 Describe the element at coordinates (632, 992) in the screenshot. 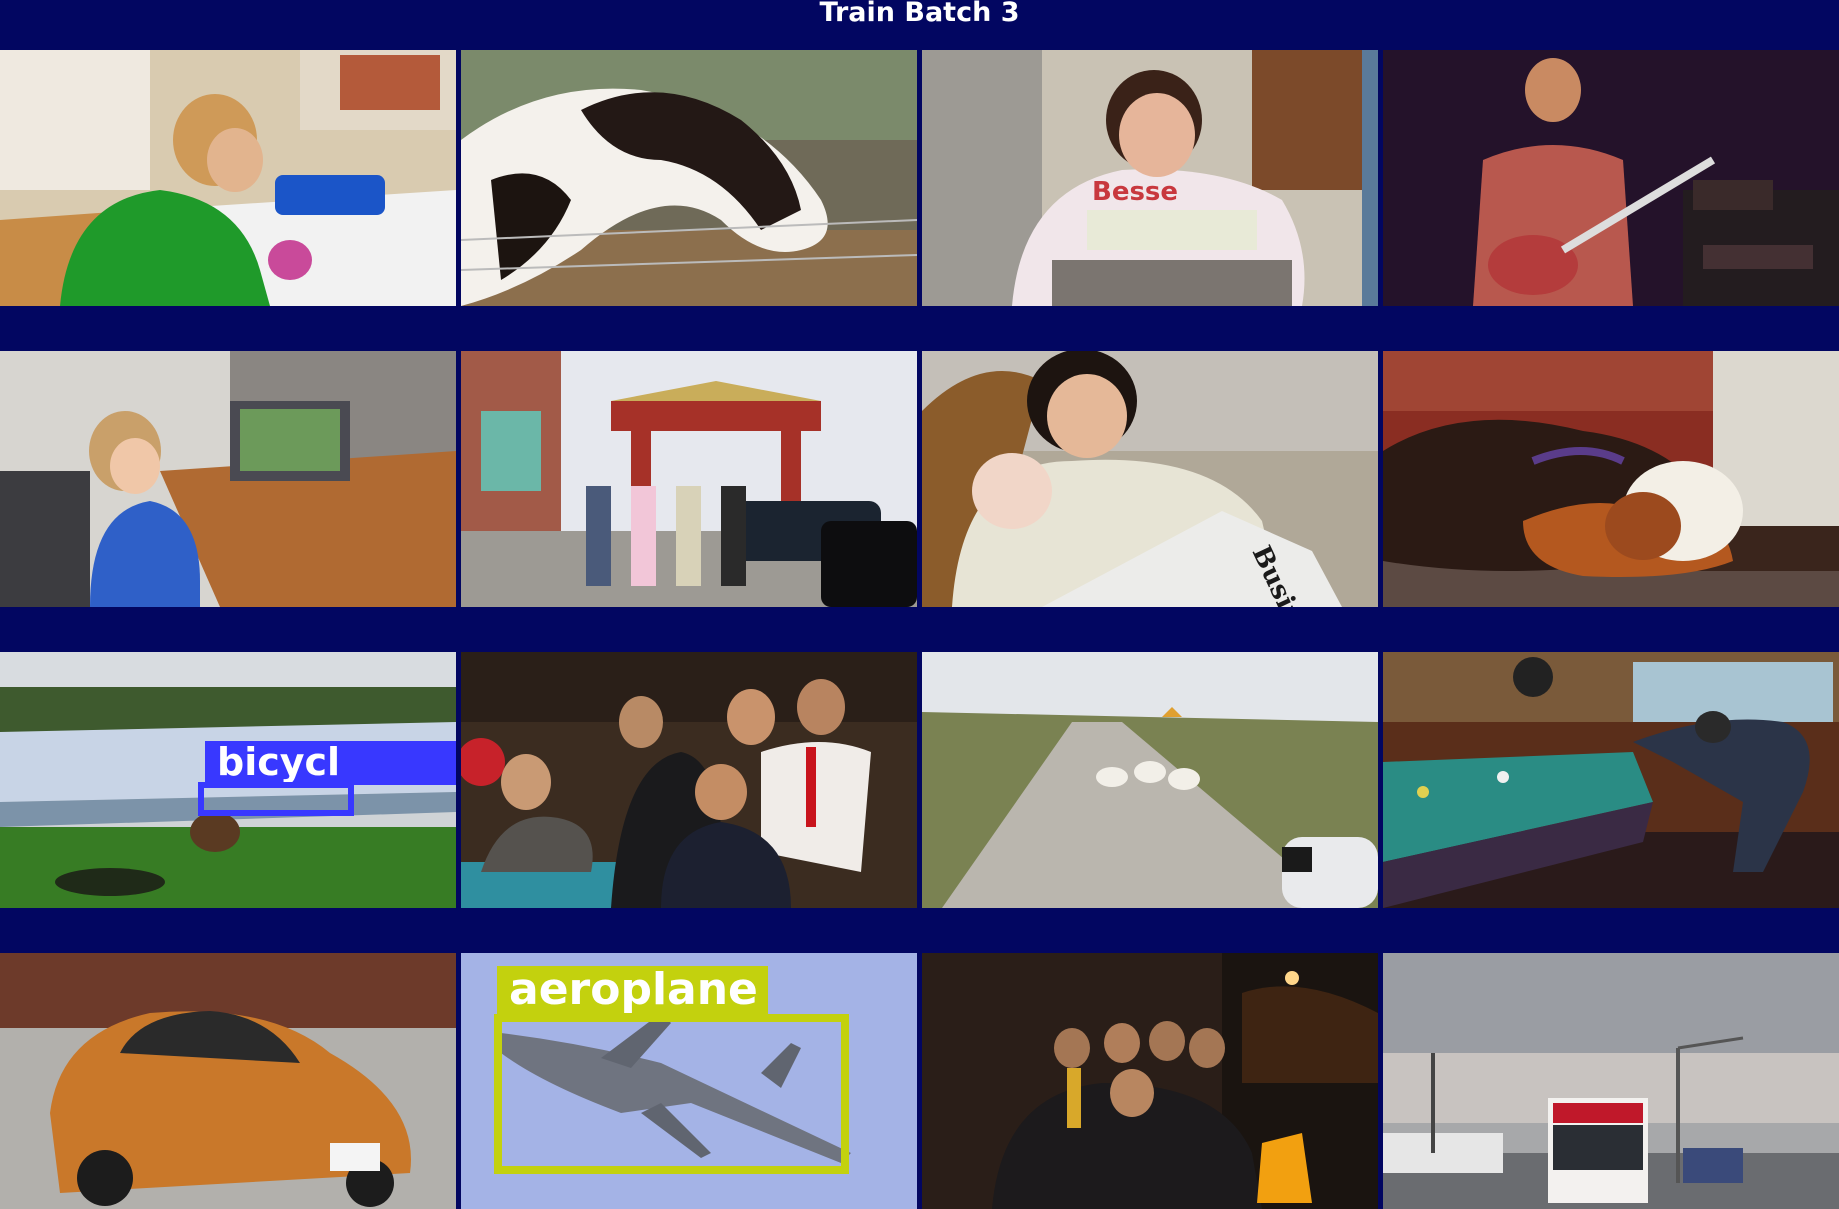

I see `detection-label-aeroplane: aeroplane` at that location.